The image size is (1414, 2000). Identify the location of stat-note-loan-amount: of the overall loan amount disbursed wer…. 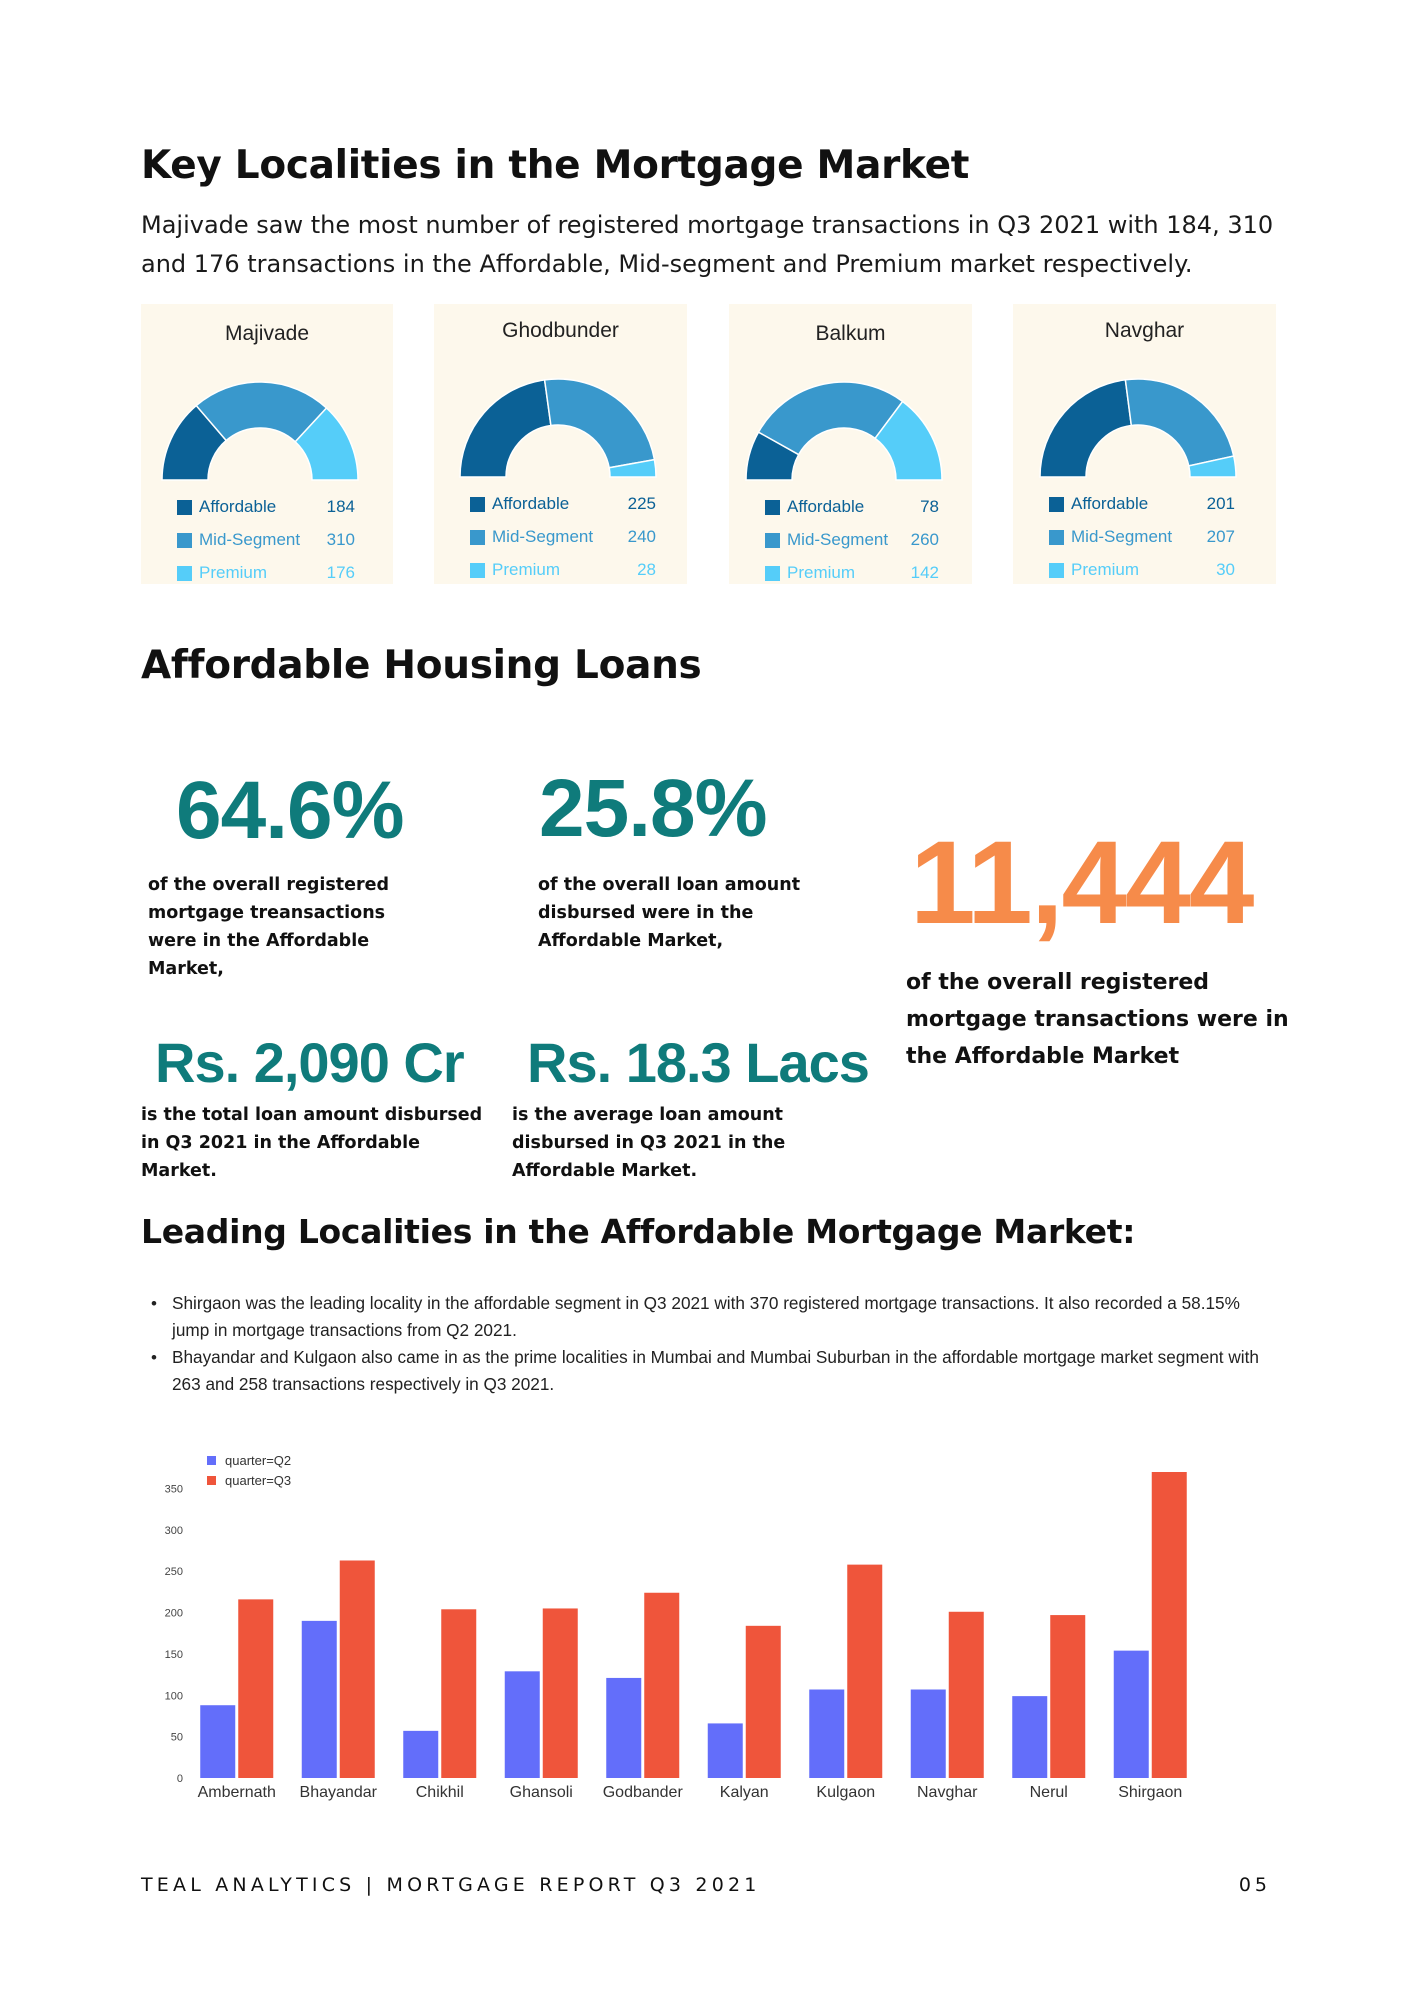
(669, 913).